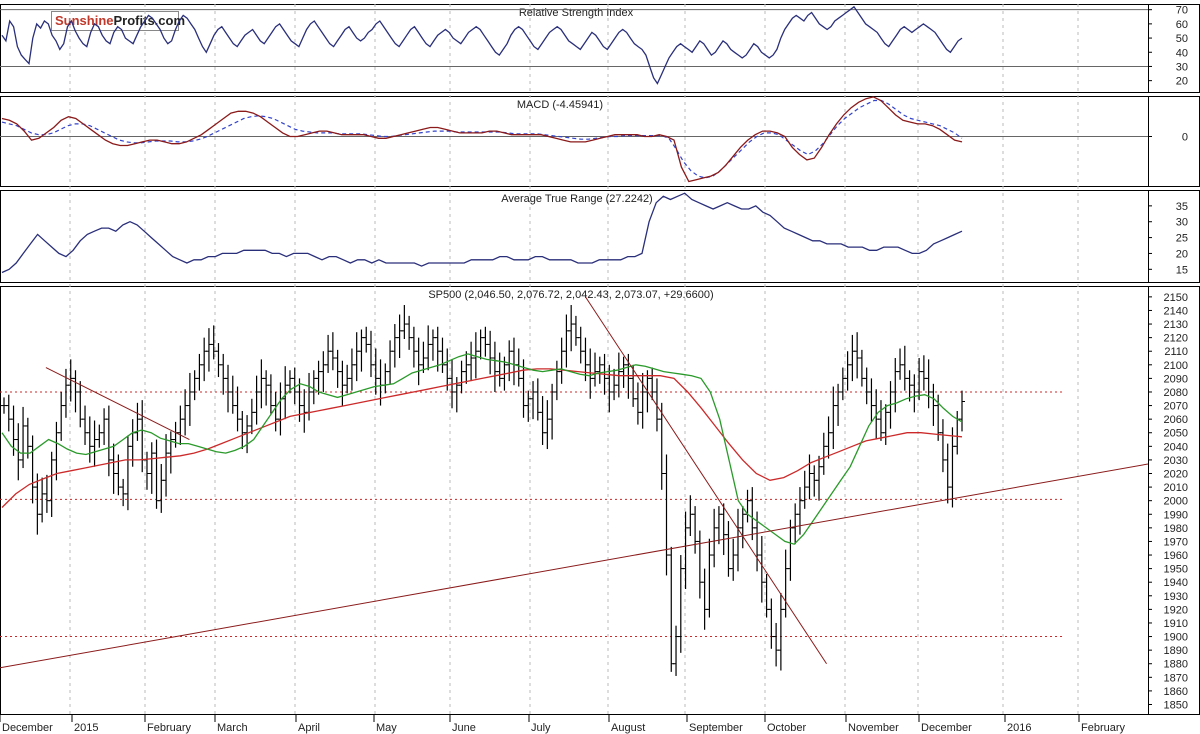  What do you see at coordinates (1176, 529) in the screenshot?
I see `y-tick-label: 1980` at bounding box center [1176, 529].